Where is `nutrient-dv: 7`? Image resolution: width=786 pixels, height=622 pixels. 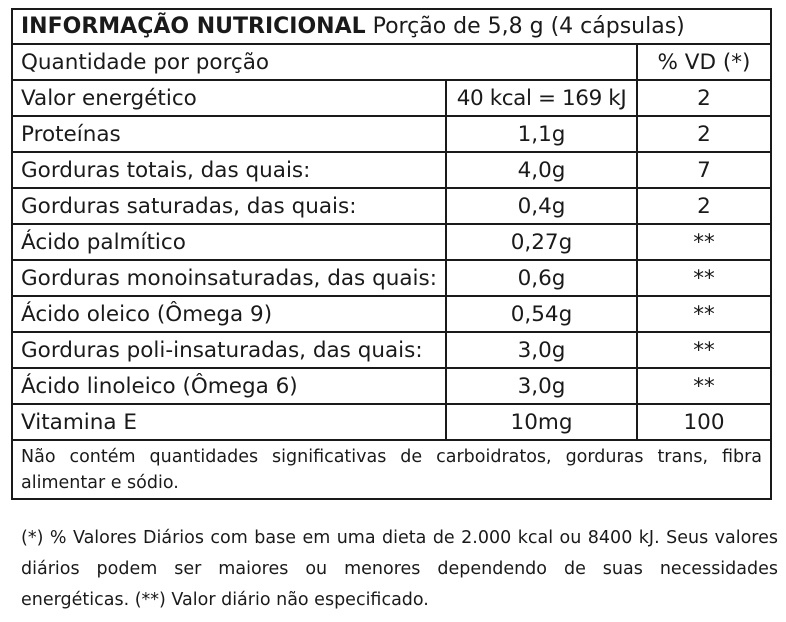 nutrient-dv: 7 is located at coordinates (704, 170).